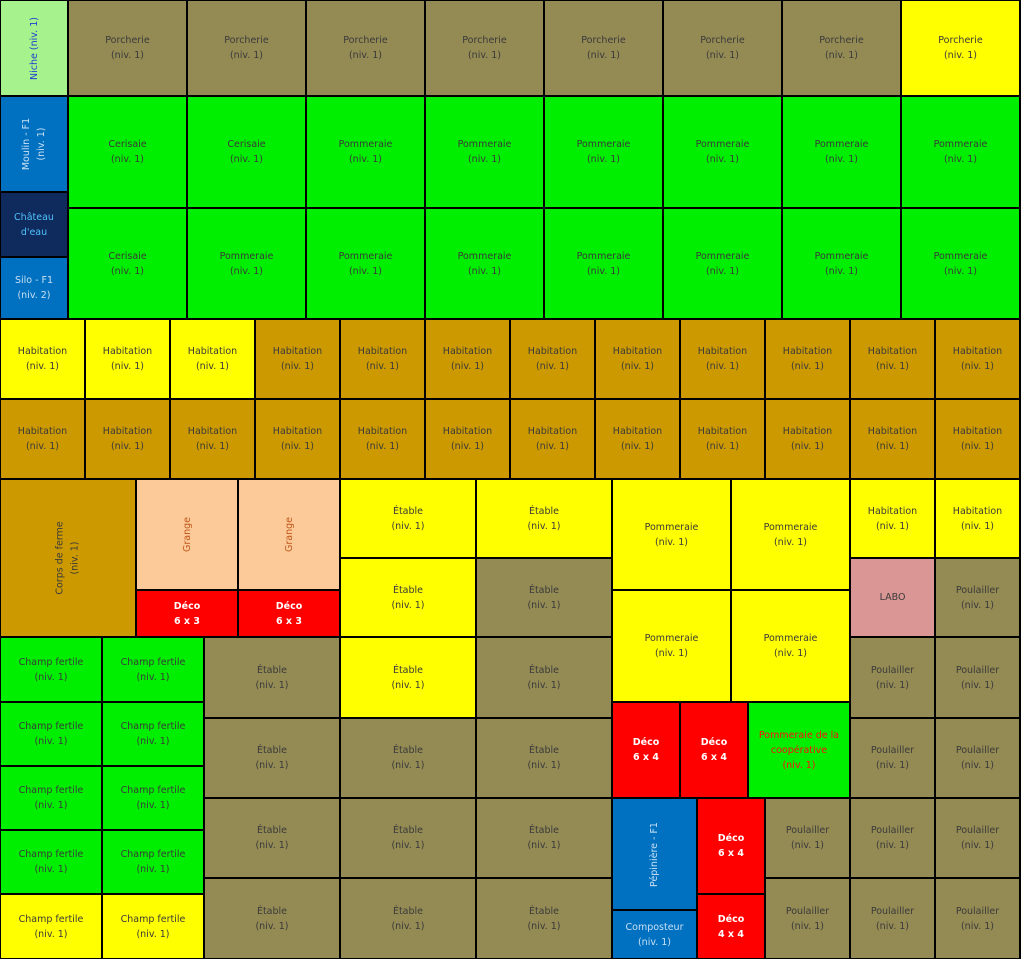  What do you see at coordinates (153, 854) in the screenshot?
I see `cell-label: Champ fertile` at bounding box center [153, 854].